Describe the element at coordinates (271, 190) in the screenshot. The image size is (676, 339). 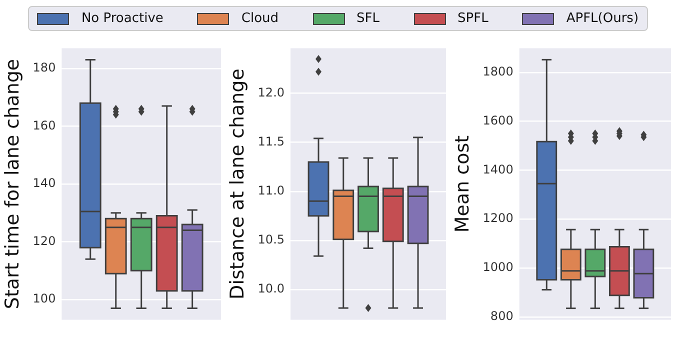
I see `y-tick-label: 11.0` at that location.